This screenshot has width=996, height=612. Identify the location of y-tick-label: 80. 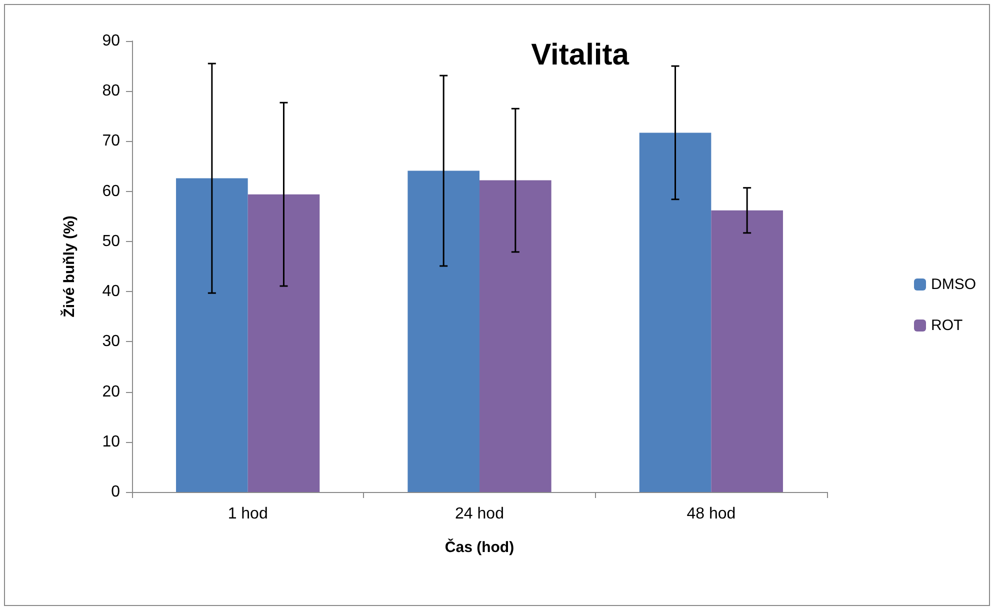
(111, 91).